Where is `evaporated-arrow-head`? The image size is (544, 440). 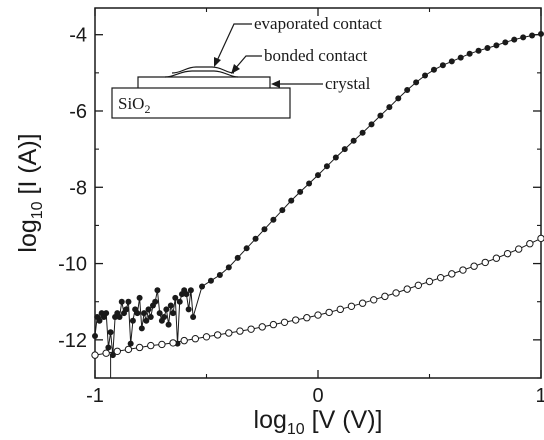 evaporated-arrow-head is located at coordinates (217, 62).